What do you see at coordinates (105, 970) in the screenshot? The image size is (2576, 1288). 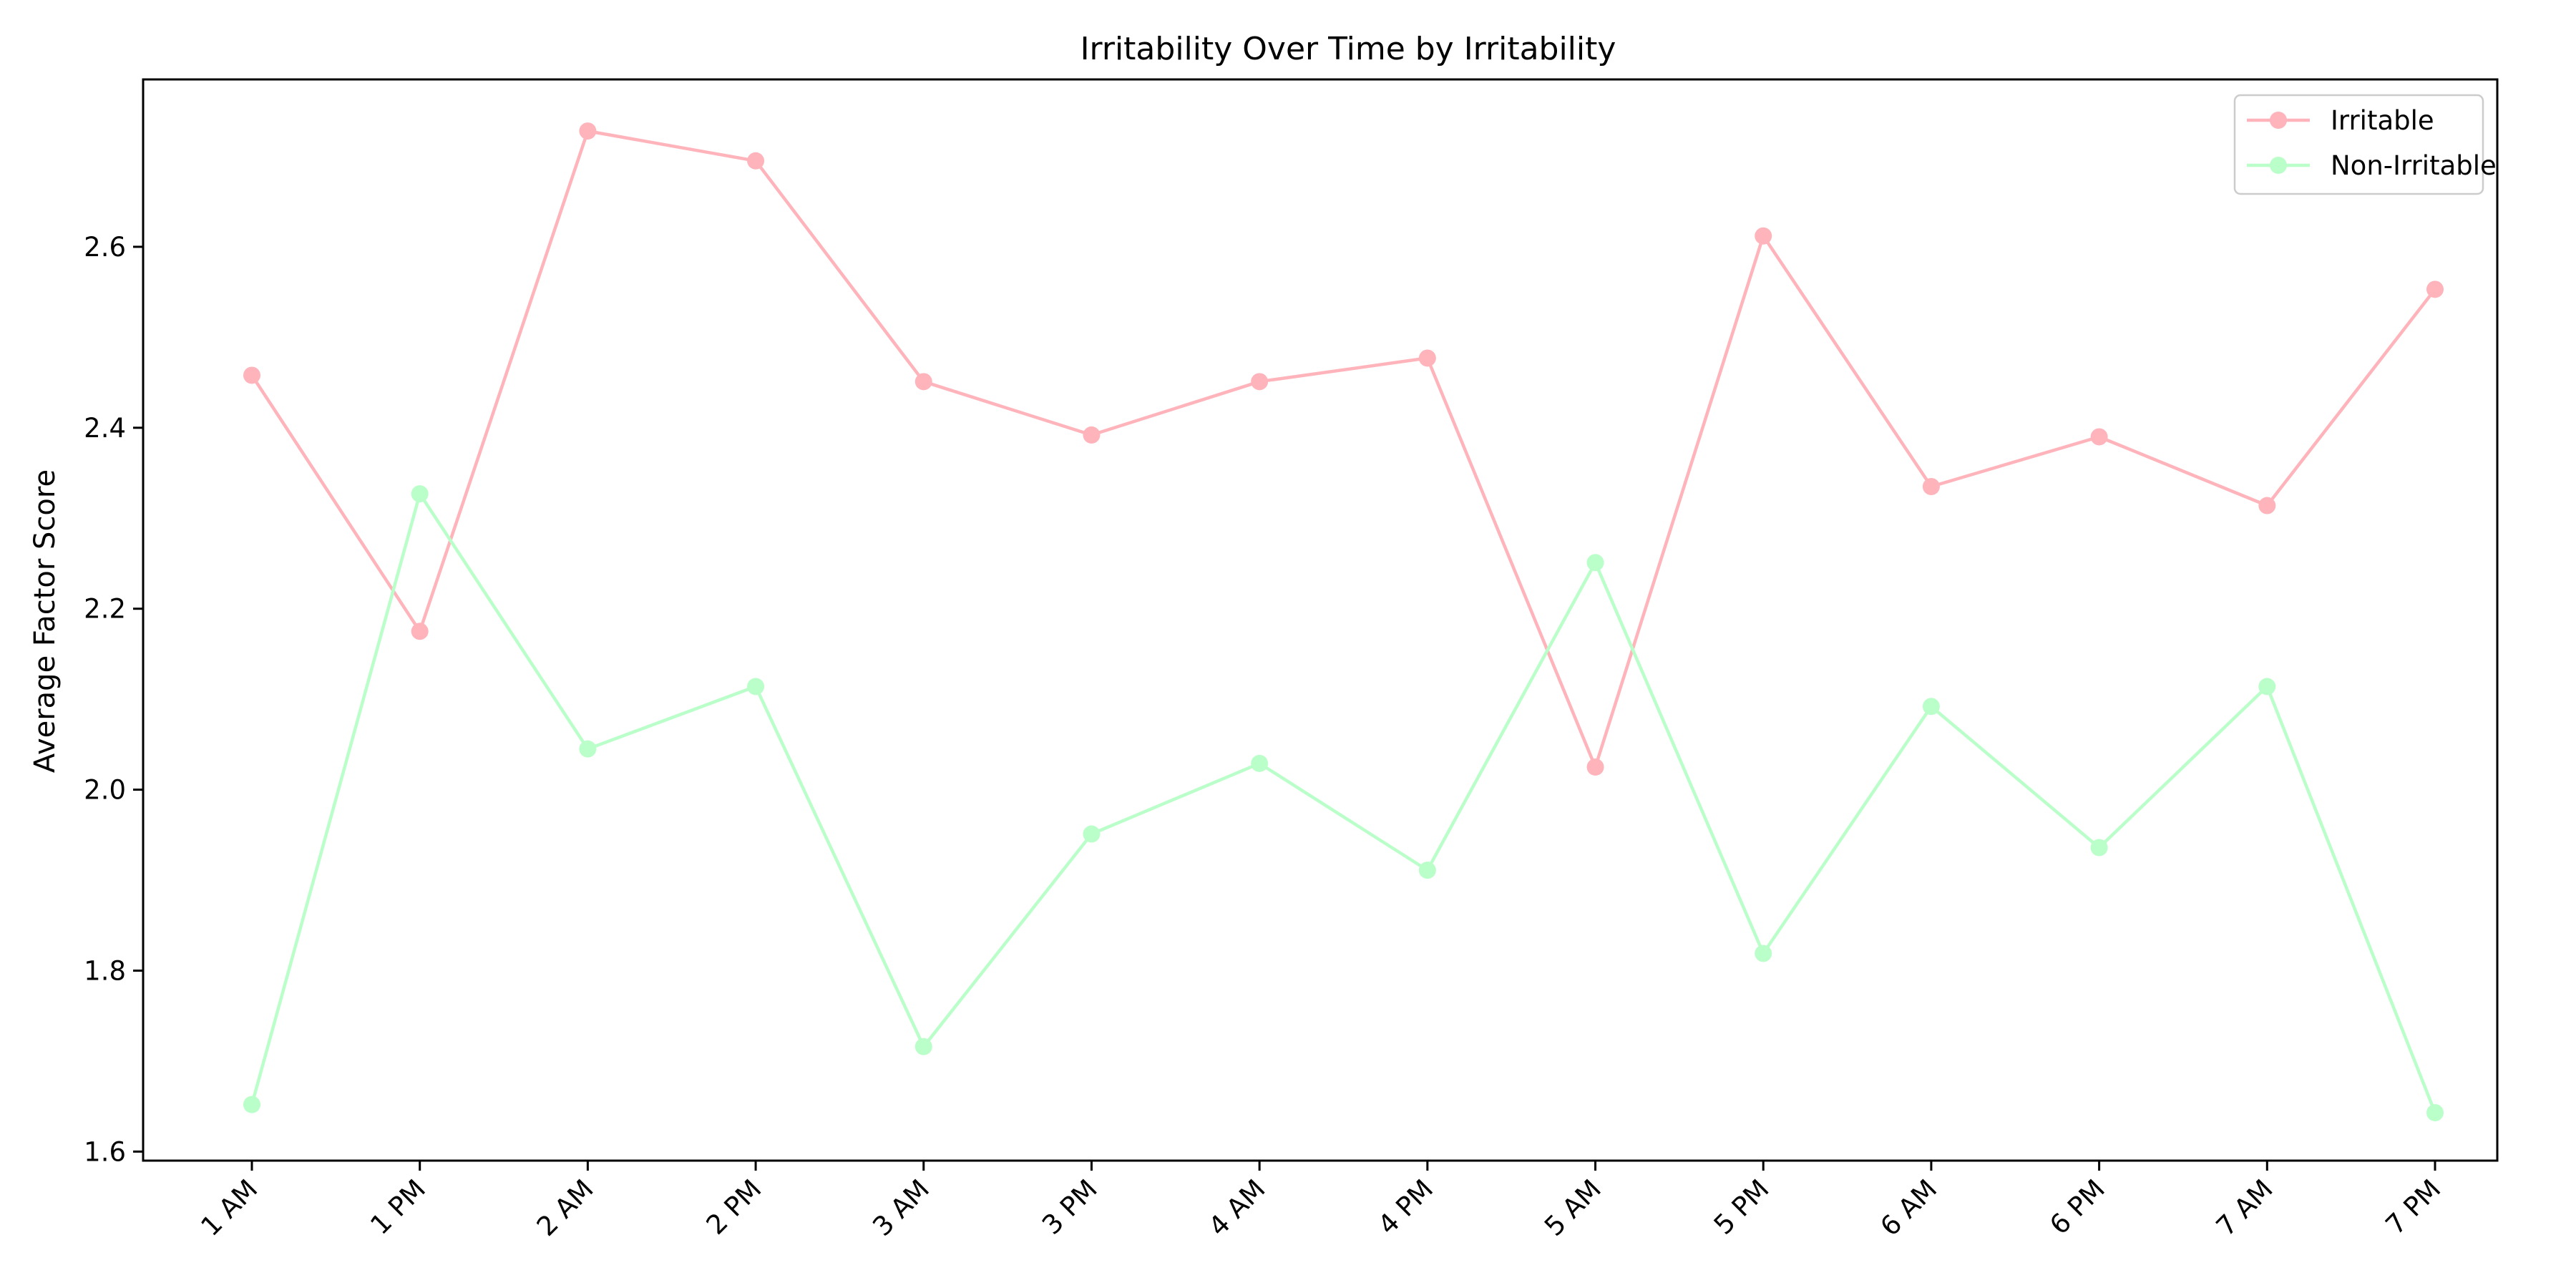 I see `y-tick-label: 1.8` at bounding box center [105, 970].